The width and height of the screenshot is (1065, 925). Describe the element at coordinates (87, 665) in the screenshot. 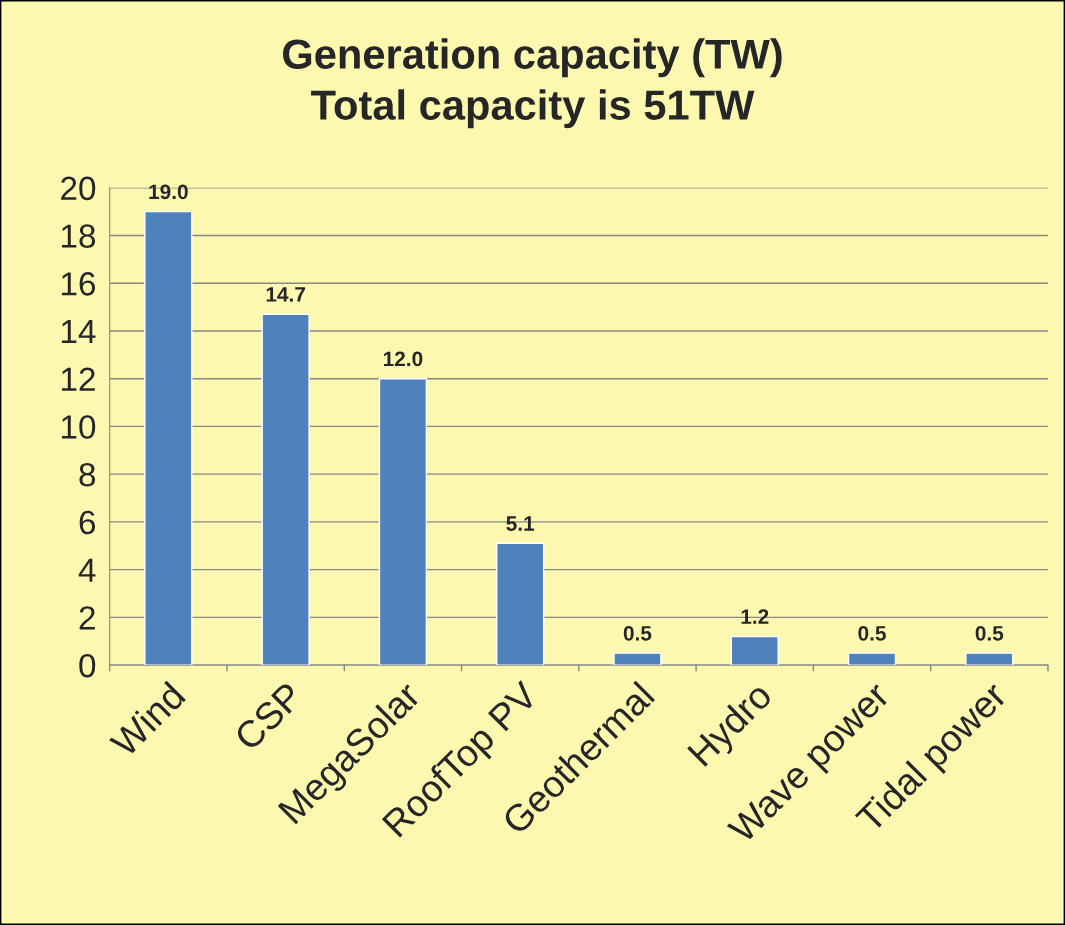

I see `y-tick-label: 0` at that location.